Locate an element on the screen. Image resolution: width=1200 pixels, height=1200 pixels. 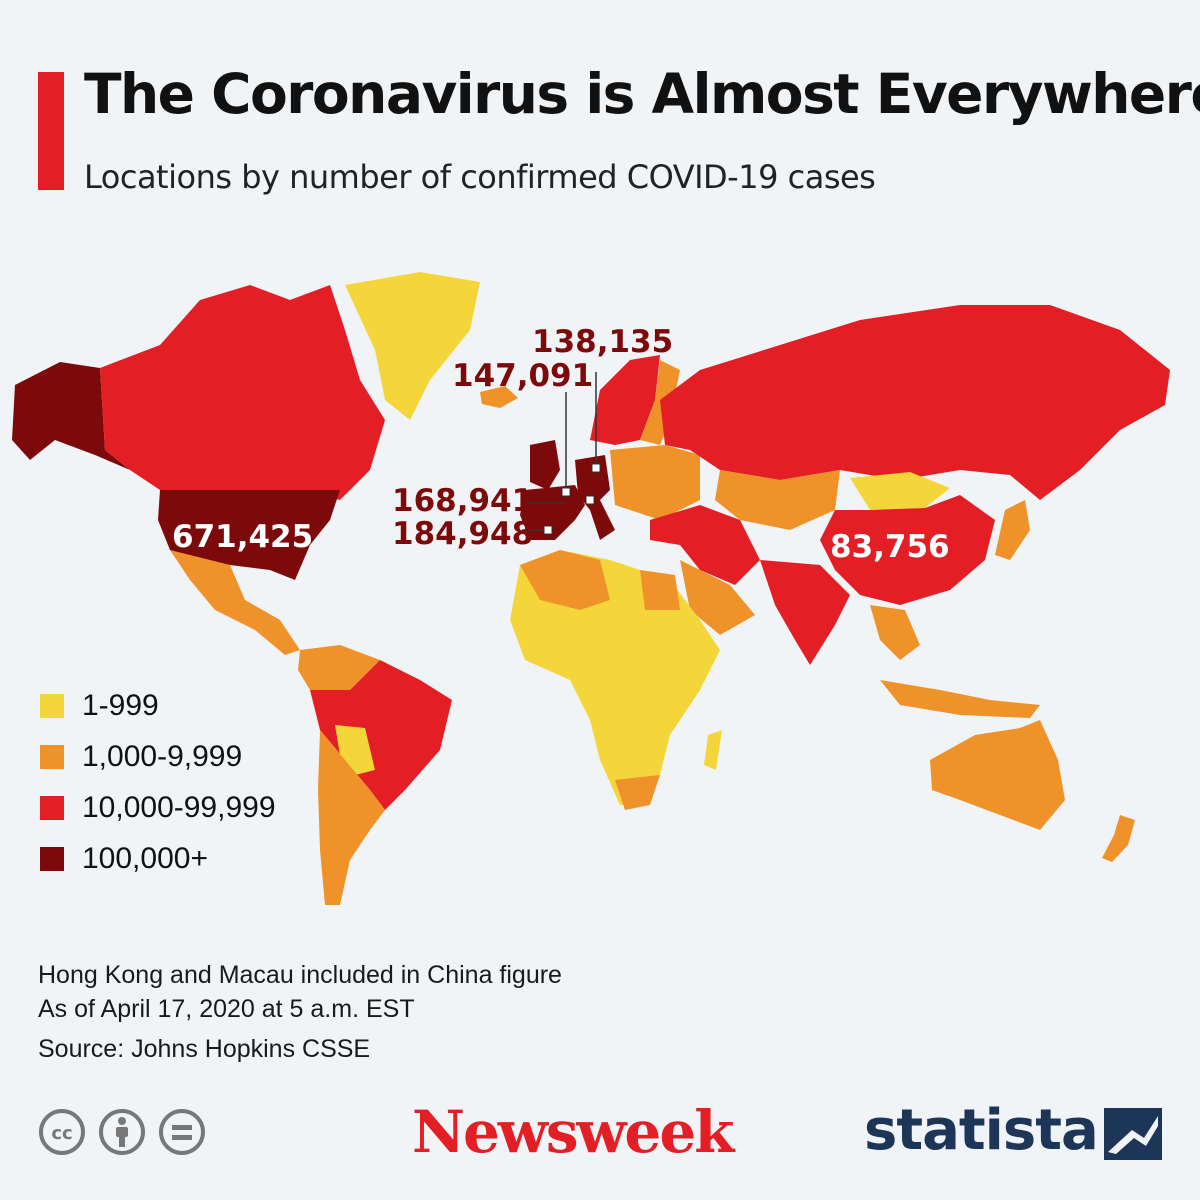
label-france: 147,091 is located at coordinates (522, 376).